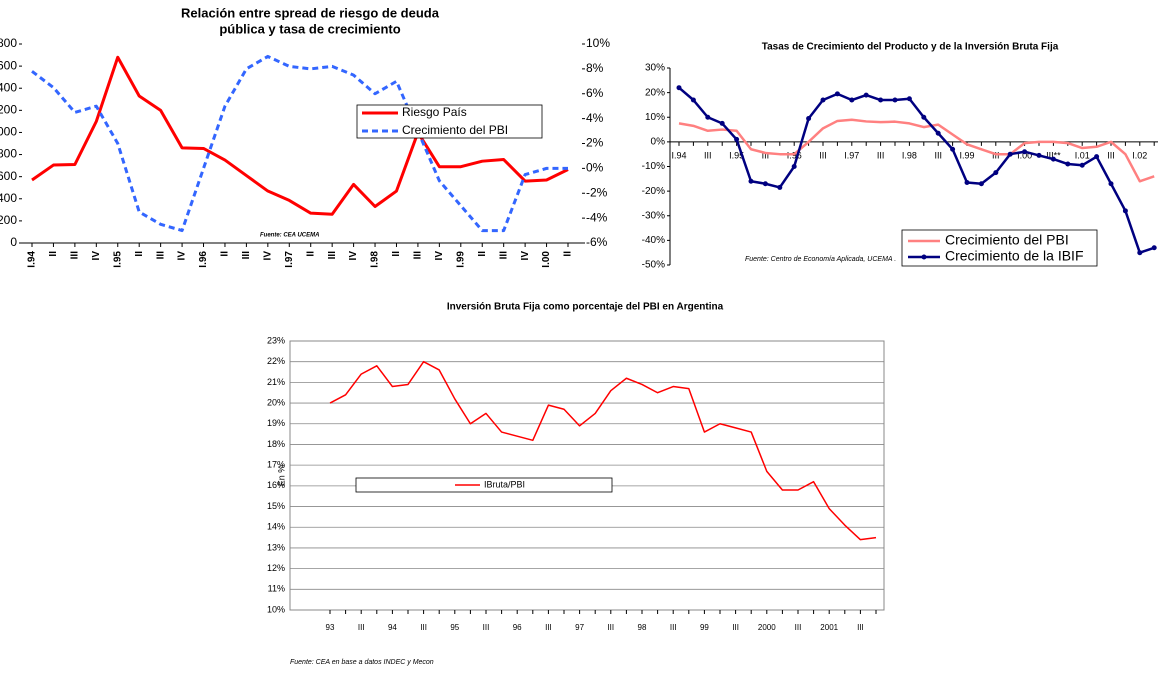 The width and height of the screenshot is (1161, 673). What do you see at coordinates (8, 43) in the screenshot?
I see `y-tick-label: 1800` at bounding box center [8, 43].